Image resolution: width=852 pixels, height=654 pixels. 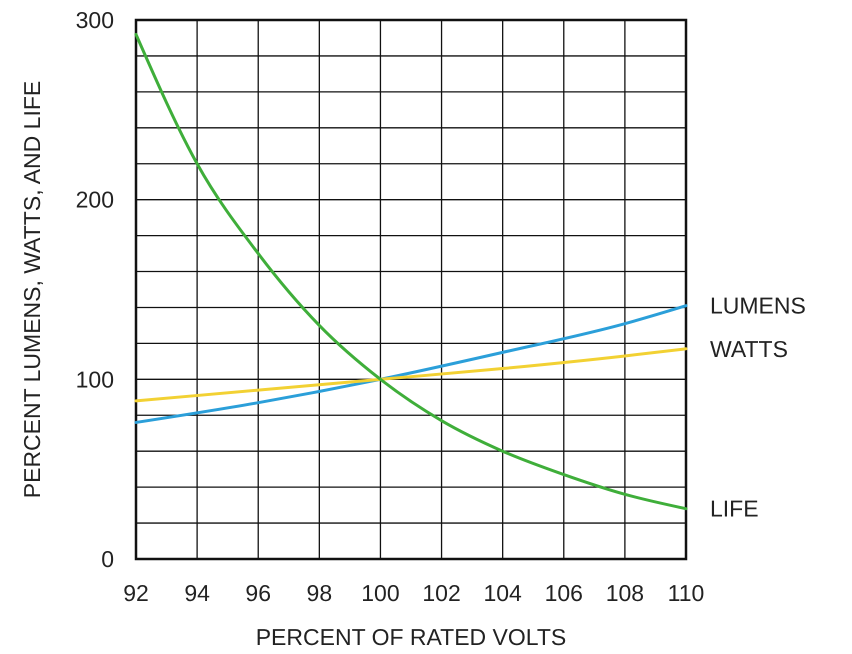 I want to click on y-tick-label: 100, so click(x=95, y=379).